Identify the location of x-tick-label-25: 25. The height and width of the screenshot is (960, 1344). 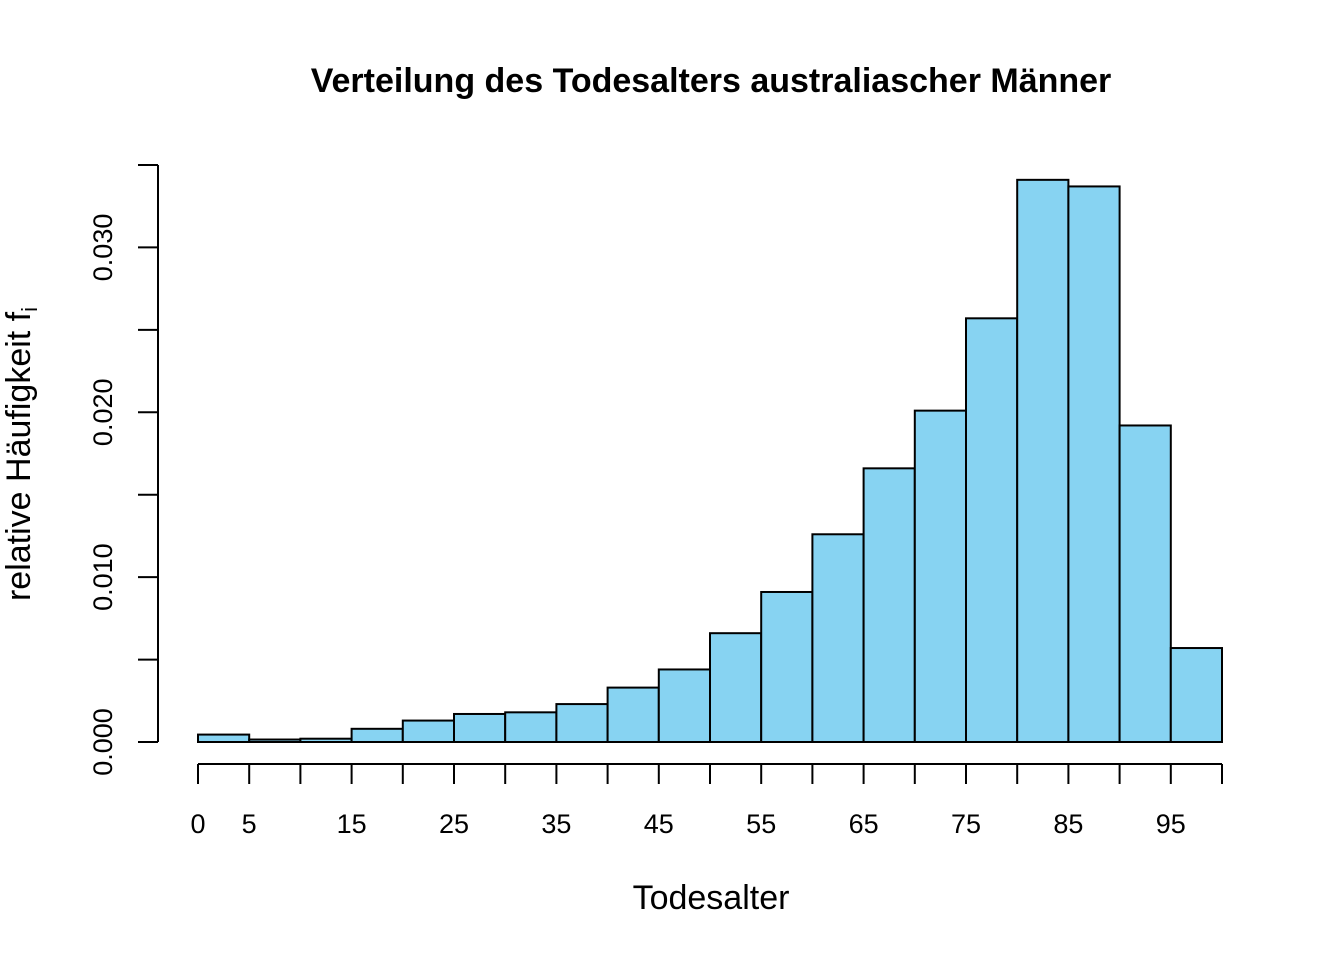
(454, 824).